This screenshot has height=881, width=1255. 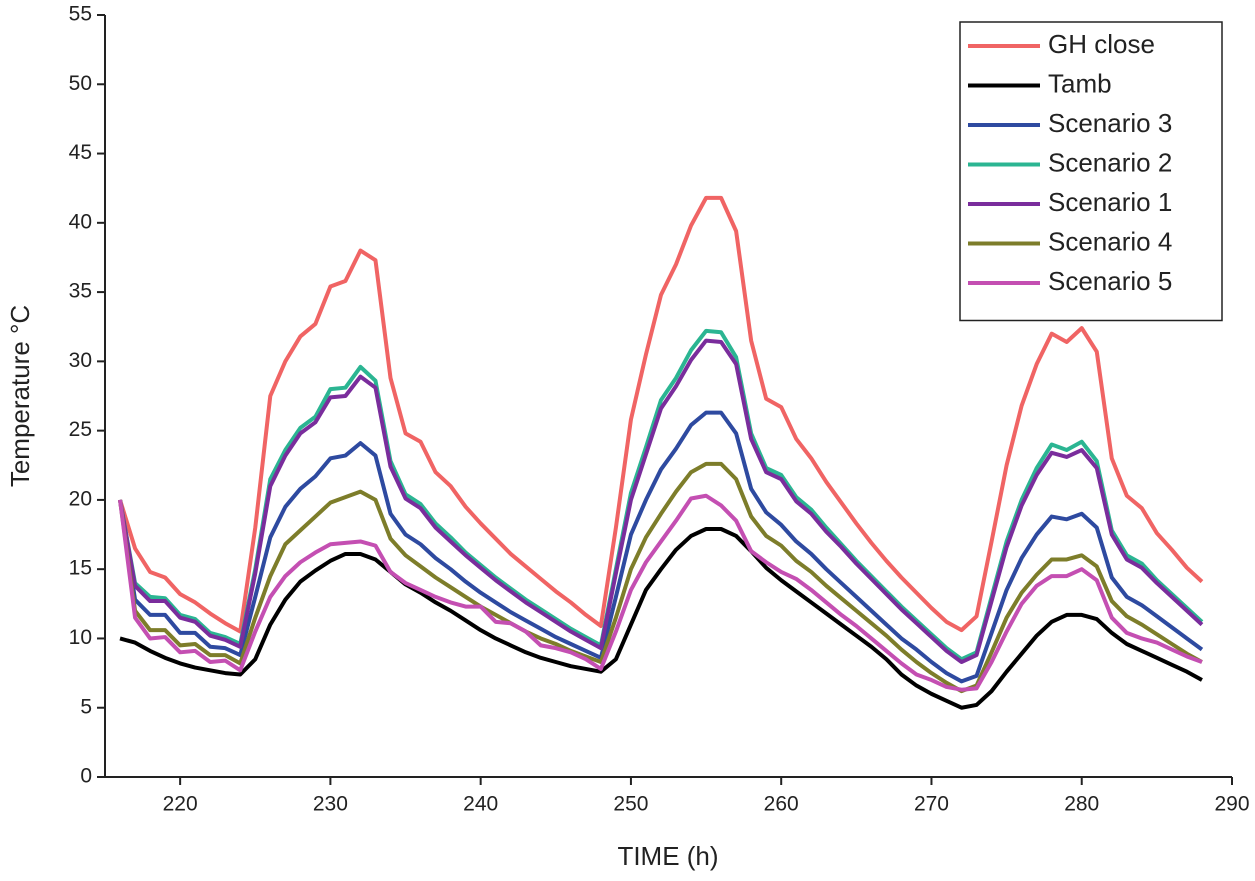 What do you see at coordinates (1110, 202) in the screenshot?
I see `legend-text: Scenario 1` at bounding box center [1110, 202].